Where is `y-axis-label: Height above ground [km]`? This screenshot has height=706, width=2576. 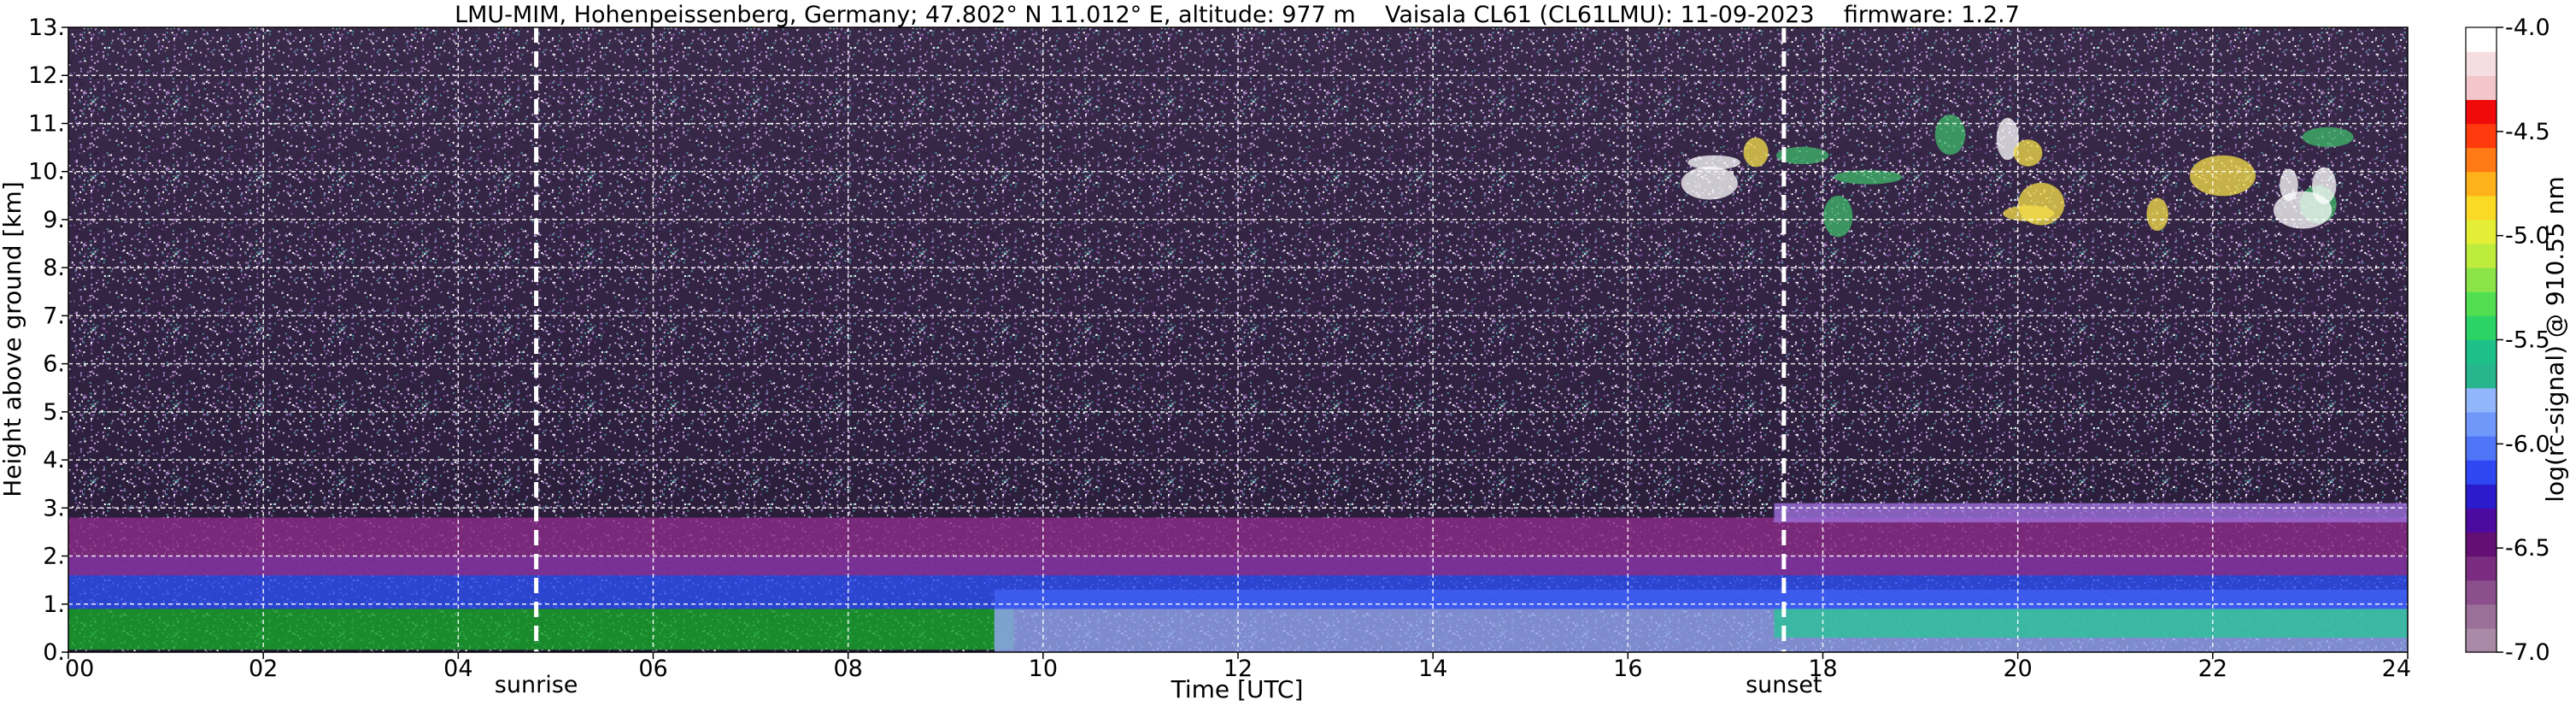
y-axis-label: Height above ground [km] is located at coordinates (13, 339).